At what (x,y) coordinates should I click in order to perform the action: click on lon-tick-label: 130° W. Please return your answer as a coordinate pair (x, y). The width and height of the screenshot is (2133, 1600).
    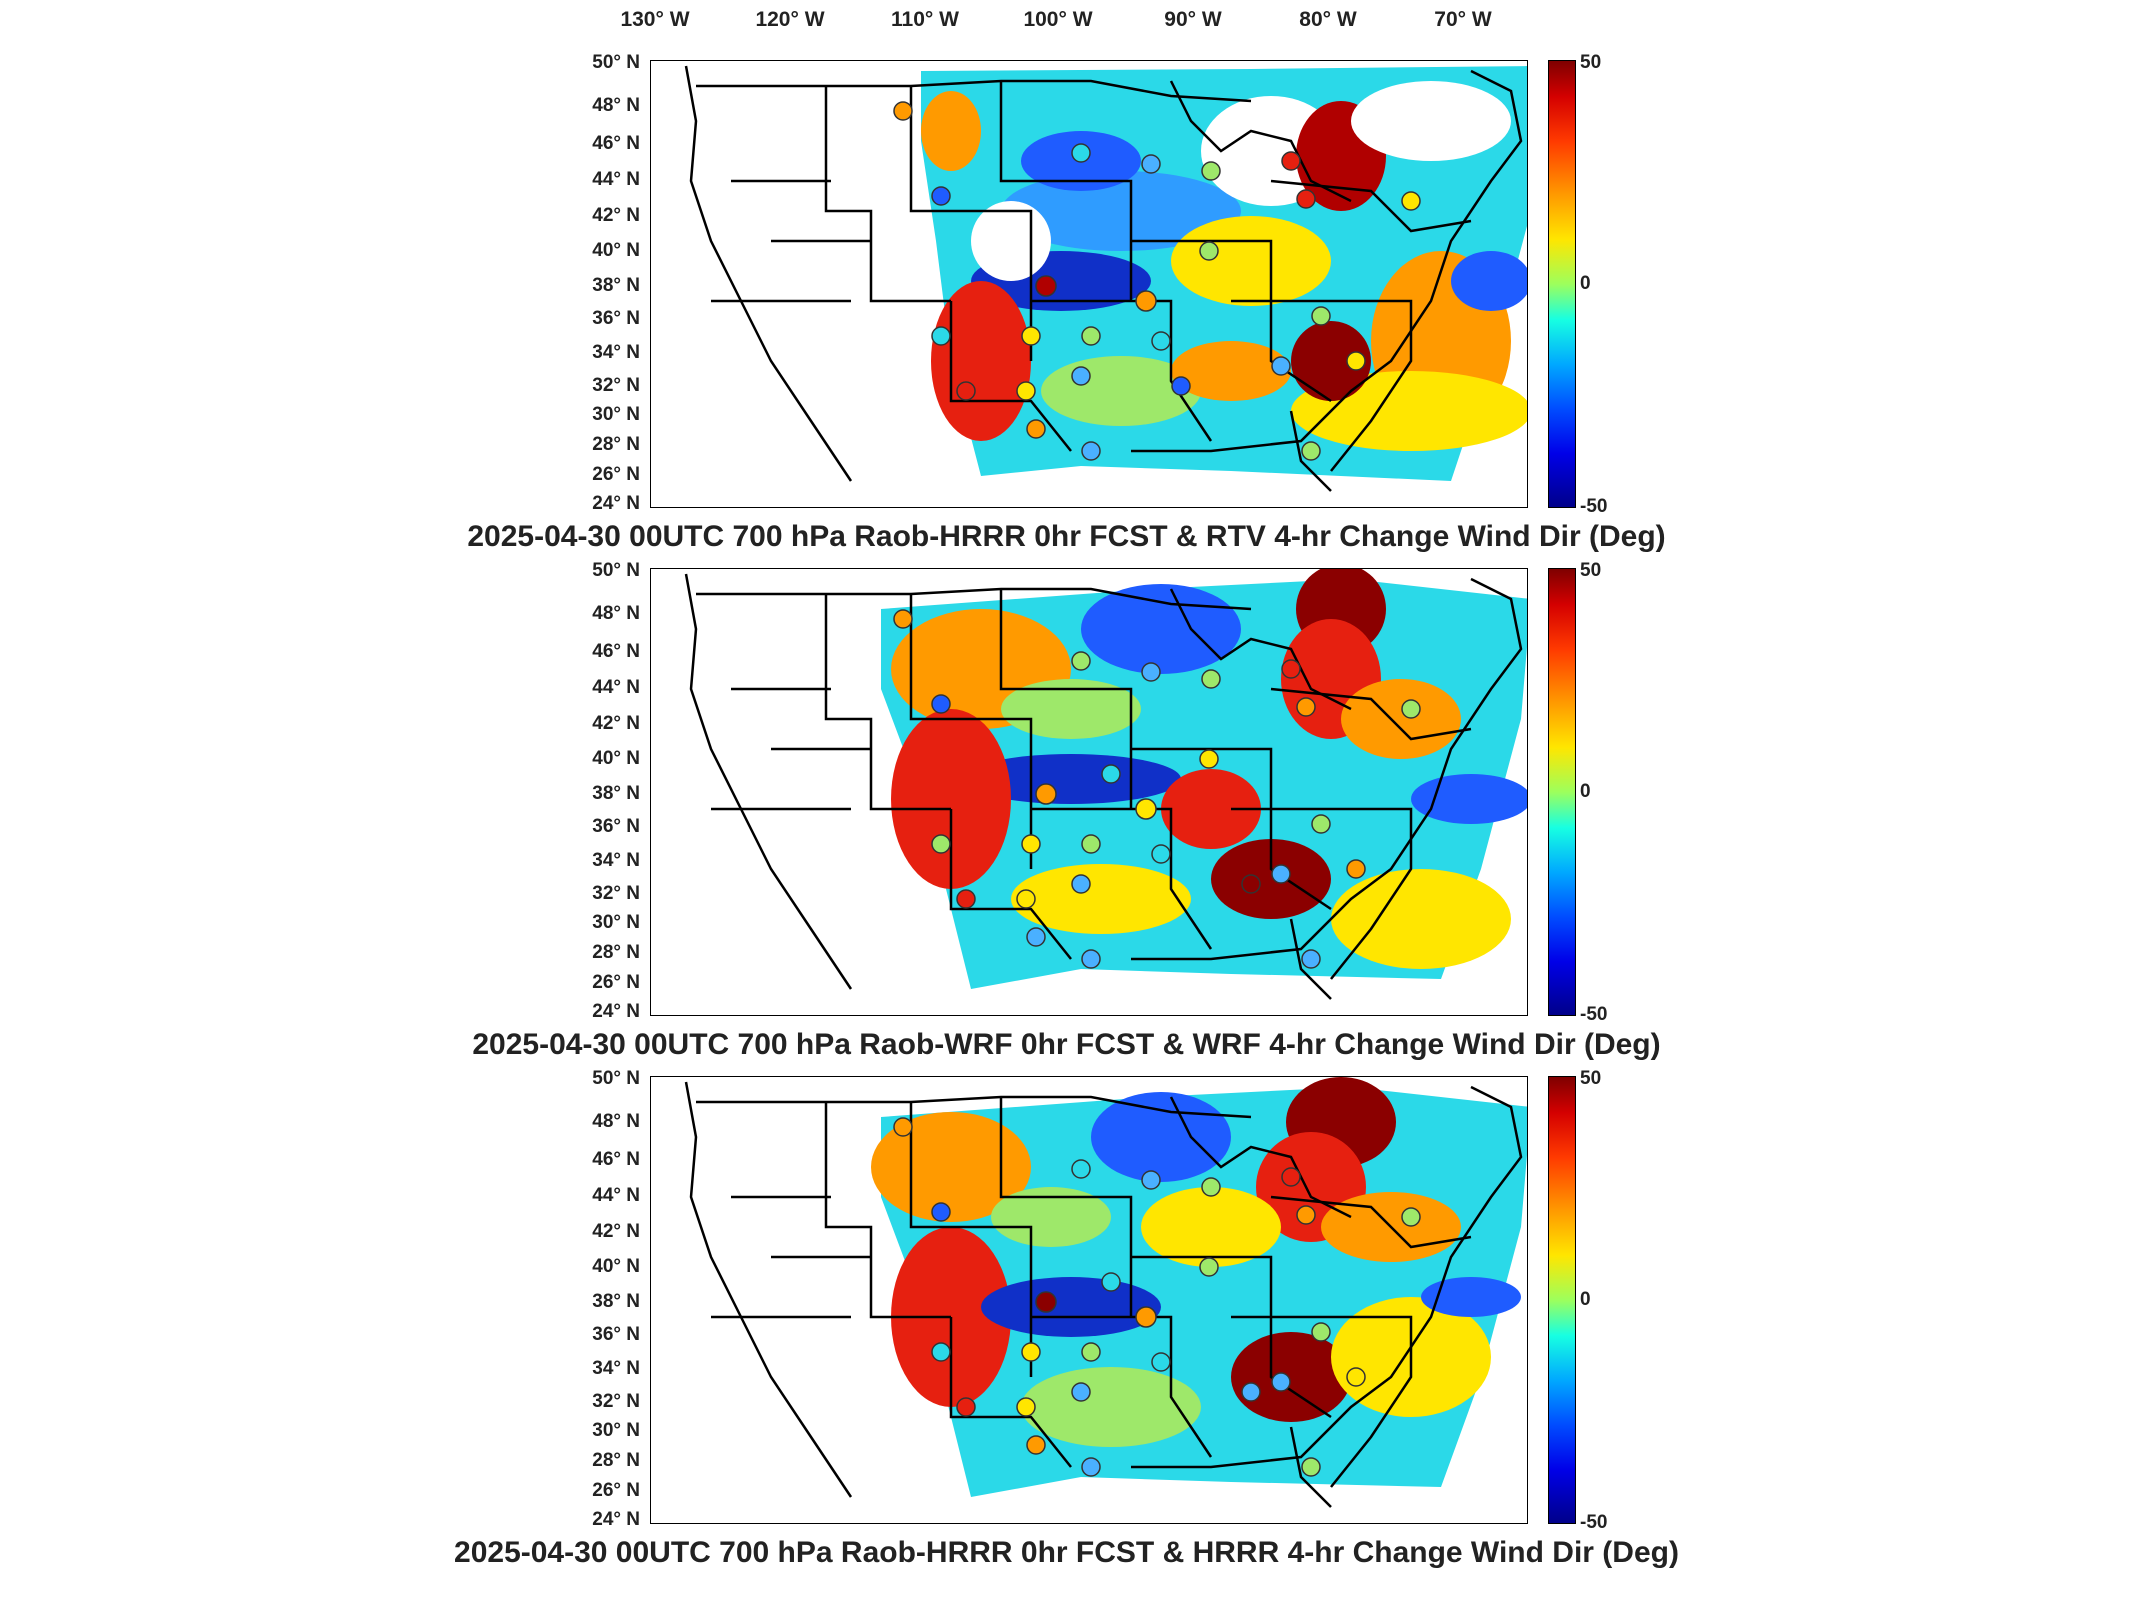
    Looking at the image, I should click on (655, 19).